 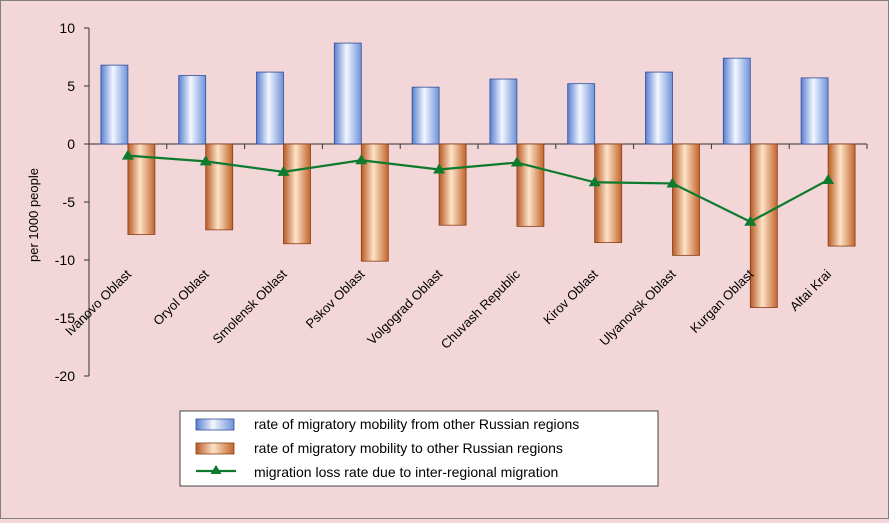 What do you see at coordinates (481, 309) in the screenshot?
I see `category-label: Chuvash Republic` at bounding box center [481, 309].